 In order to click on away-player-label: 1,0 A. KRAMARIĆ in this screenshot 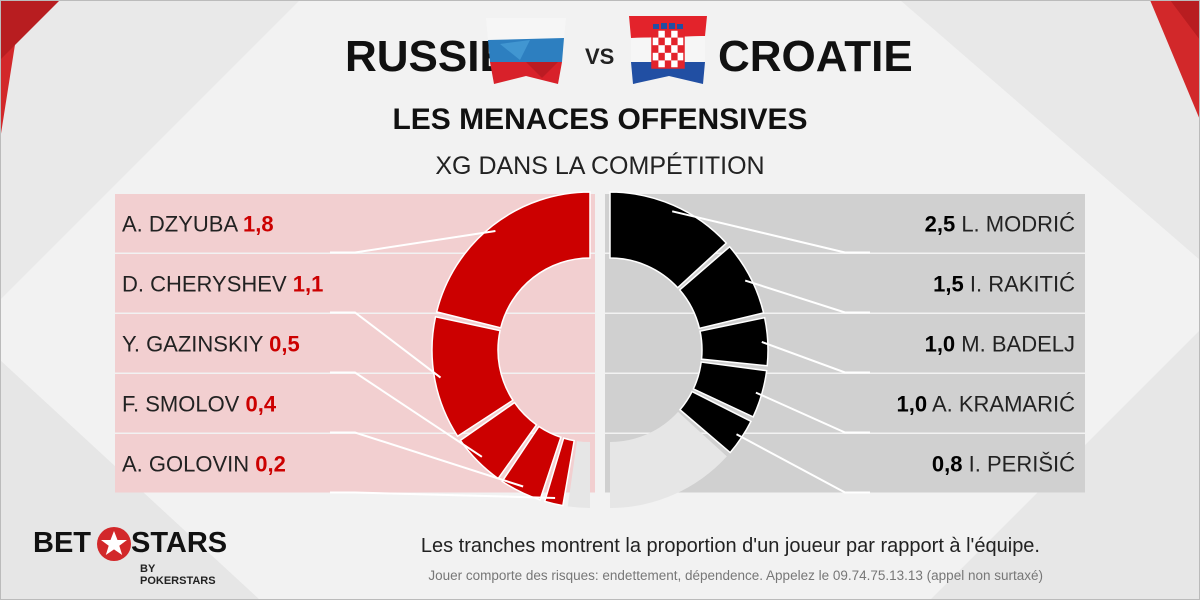, I will do `click(985, 403)`.